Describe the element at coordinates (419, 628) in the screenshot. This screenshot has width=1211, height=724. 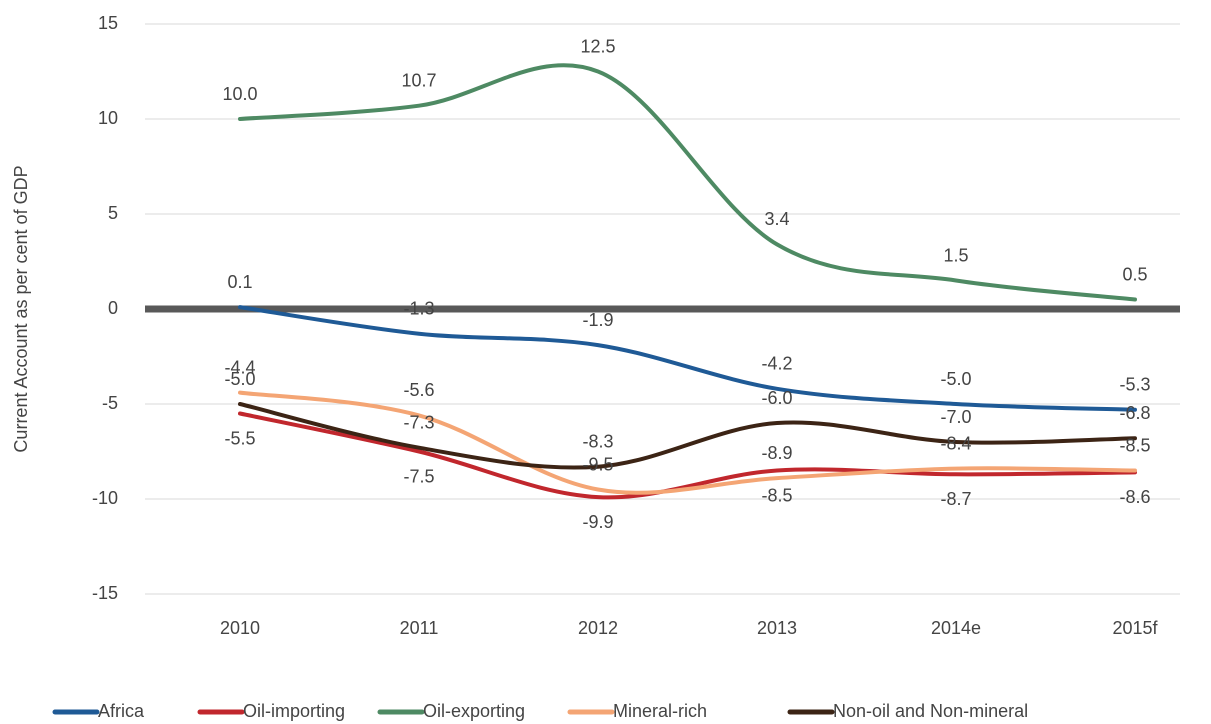
I see `x-tick-label: 2011` at that location.